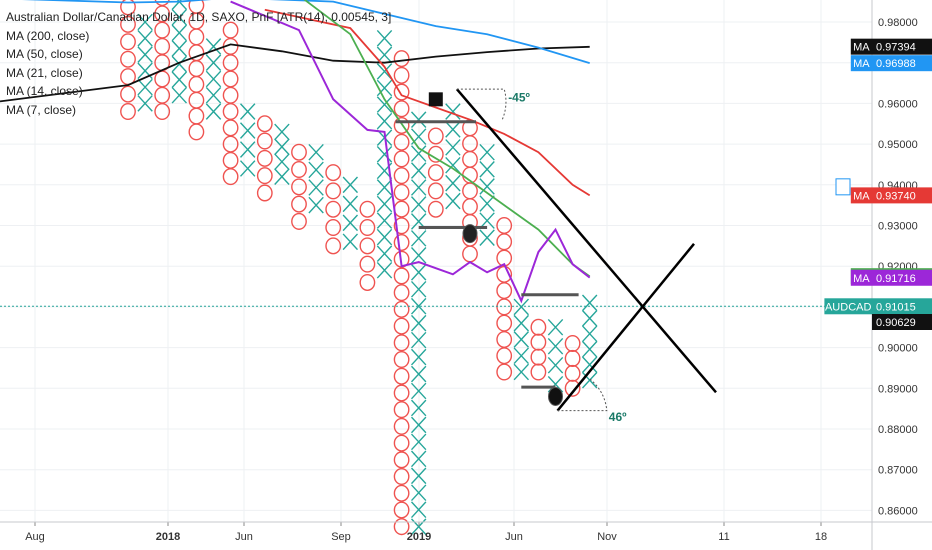 Image resolution: width=932 pixels, height=550 pixels. Describe the element at coordinates (896, 323) in the screenshot. I see `price-badge-text: 0.90629` at that location.